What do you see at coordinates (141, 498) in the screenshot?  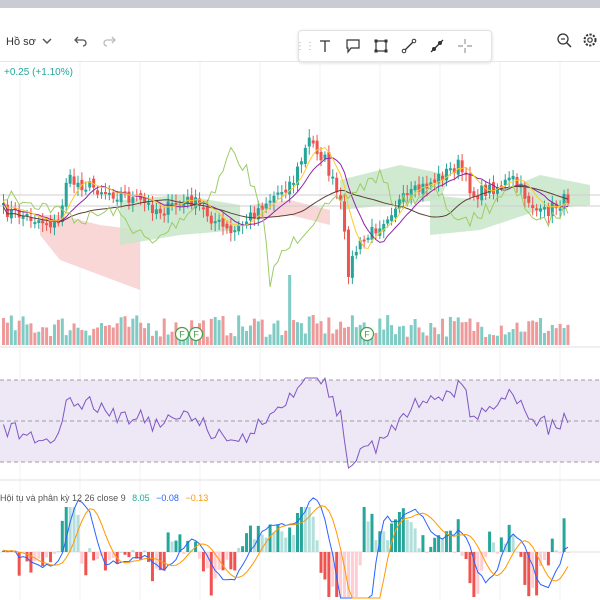 I see `macd-value-histogram: 8.05` at bounding box center [141, 498].